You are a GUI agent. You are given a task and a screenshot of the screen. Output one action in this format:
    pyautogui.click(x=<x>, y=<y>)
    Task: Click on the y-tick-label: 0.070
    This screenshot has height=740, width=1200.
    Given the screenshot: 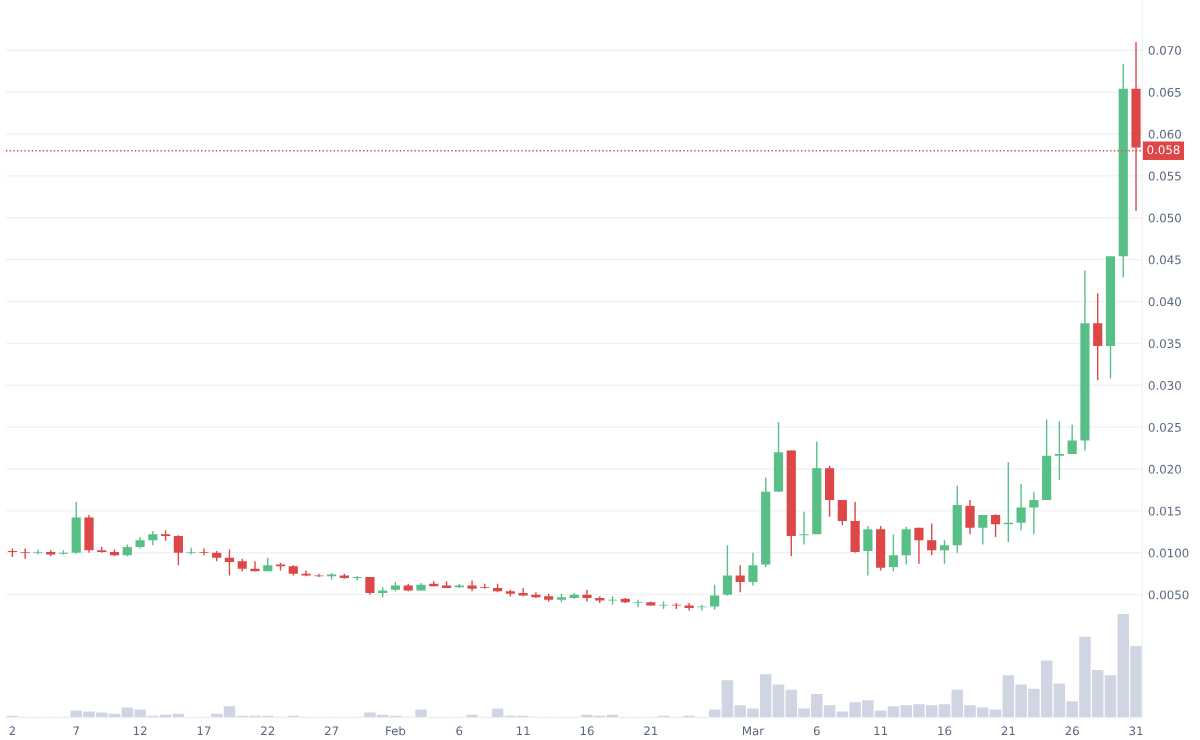 What is the action you would take?
    pyautogui.click(x=1164, y=50)
    